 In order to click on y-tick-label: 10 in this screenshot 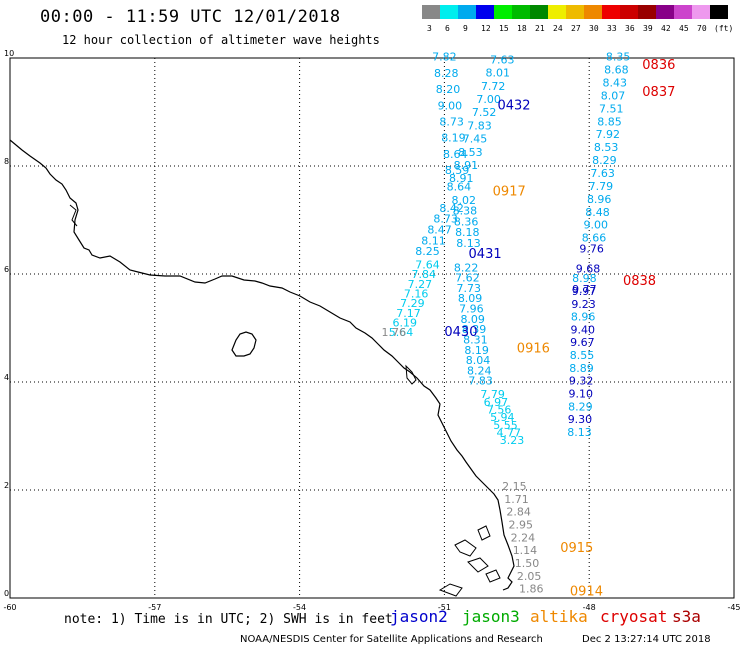, I will do `click(9, 53)`.